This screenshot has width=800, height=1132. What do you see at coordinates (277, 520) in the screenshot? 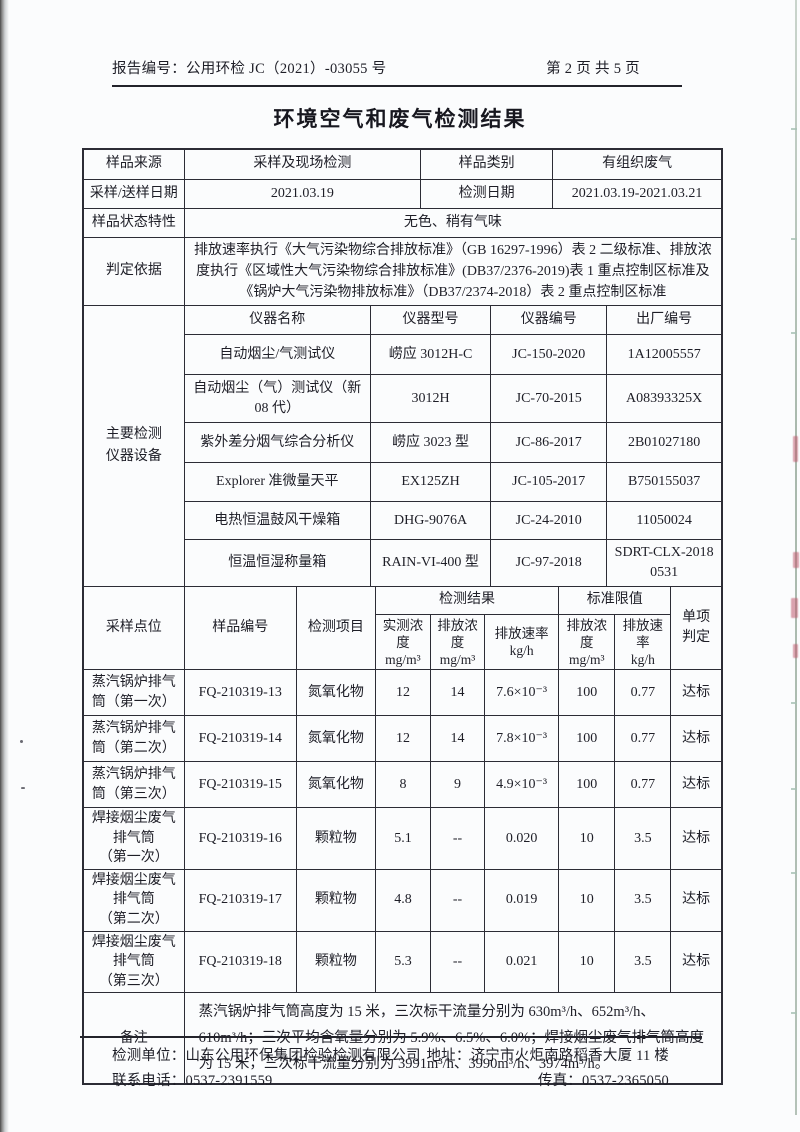
I see `instrument-name: 电热恒温鼓风干燥箱` at bounding box center [277, 520].